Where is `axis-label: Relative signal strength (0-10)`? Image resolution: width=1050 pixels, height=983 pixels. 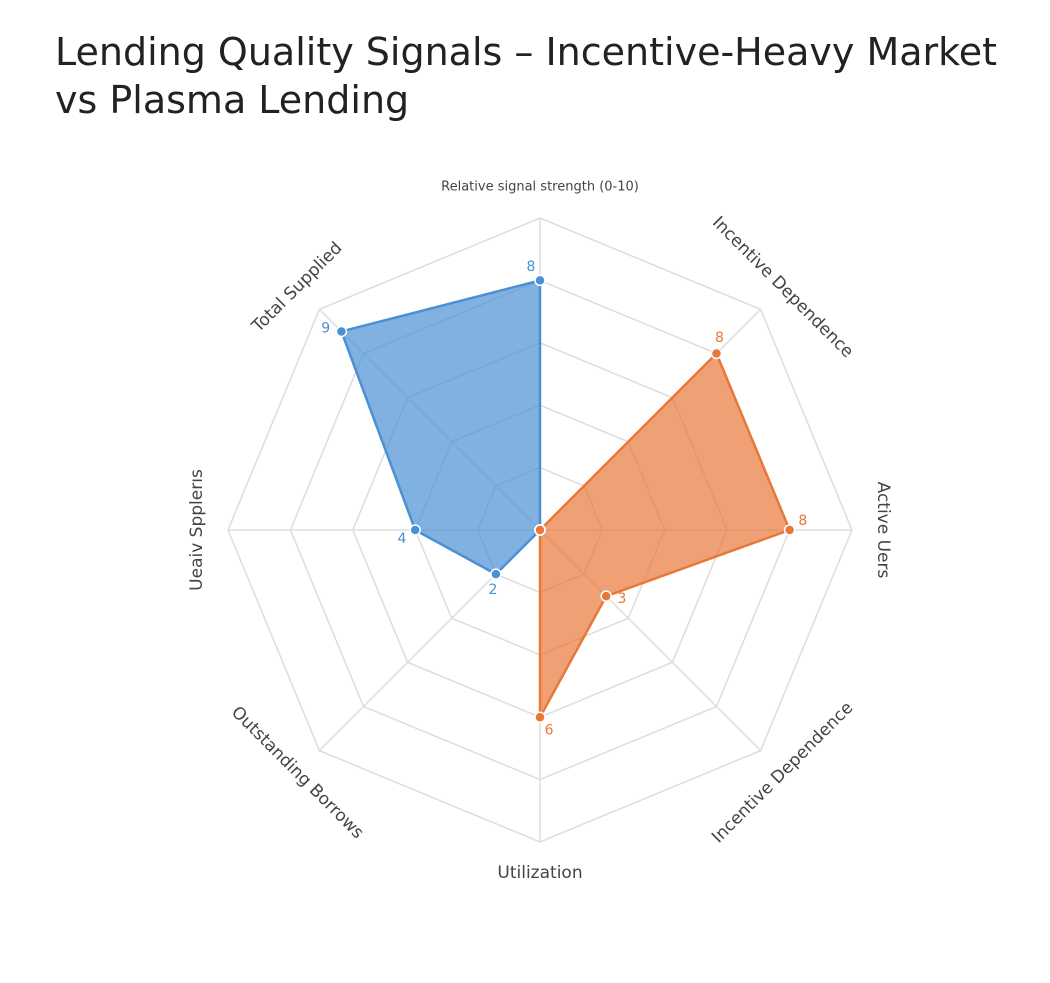 axis-label: Relative signal strength (0-10) is located at coordinates (540, 187).